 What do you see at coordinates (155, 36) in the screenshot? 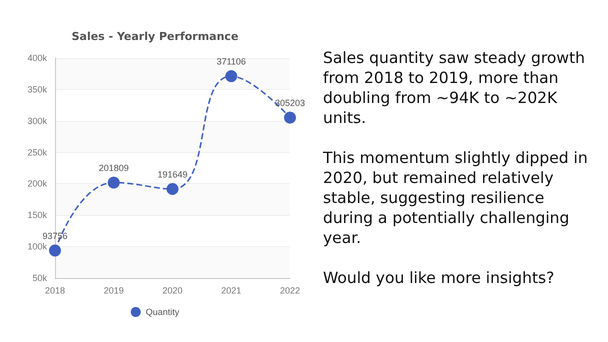
I see `chart-title: Sales - Yearly Performance` at bounding box center [155, 36].